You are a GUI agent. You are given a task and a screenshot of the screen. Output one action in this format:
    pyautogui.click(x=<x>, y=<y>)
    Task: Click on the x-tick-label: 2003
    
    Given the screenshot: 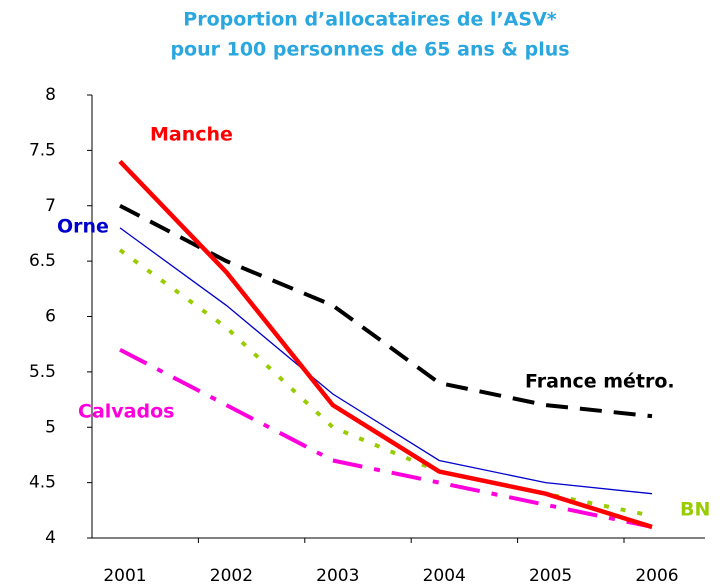 What is the action you would take?
    pyautogui.click(x=337, y=576)
    